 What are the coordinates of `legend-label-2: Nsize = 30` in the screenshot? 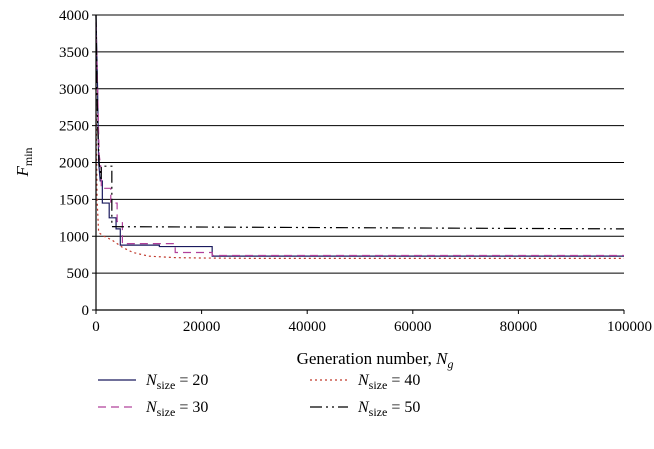 It's located at (176, 409).